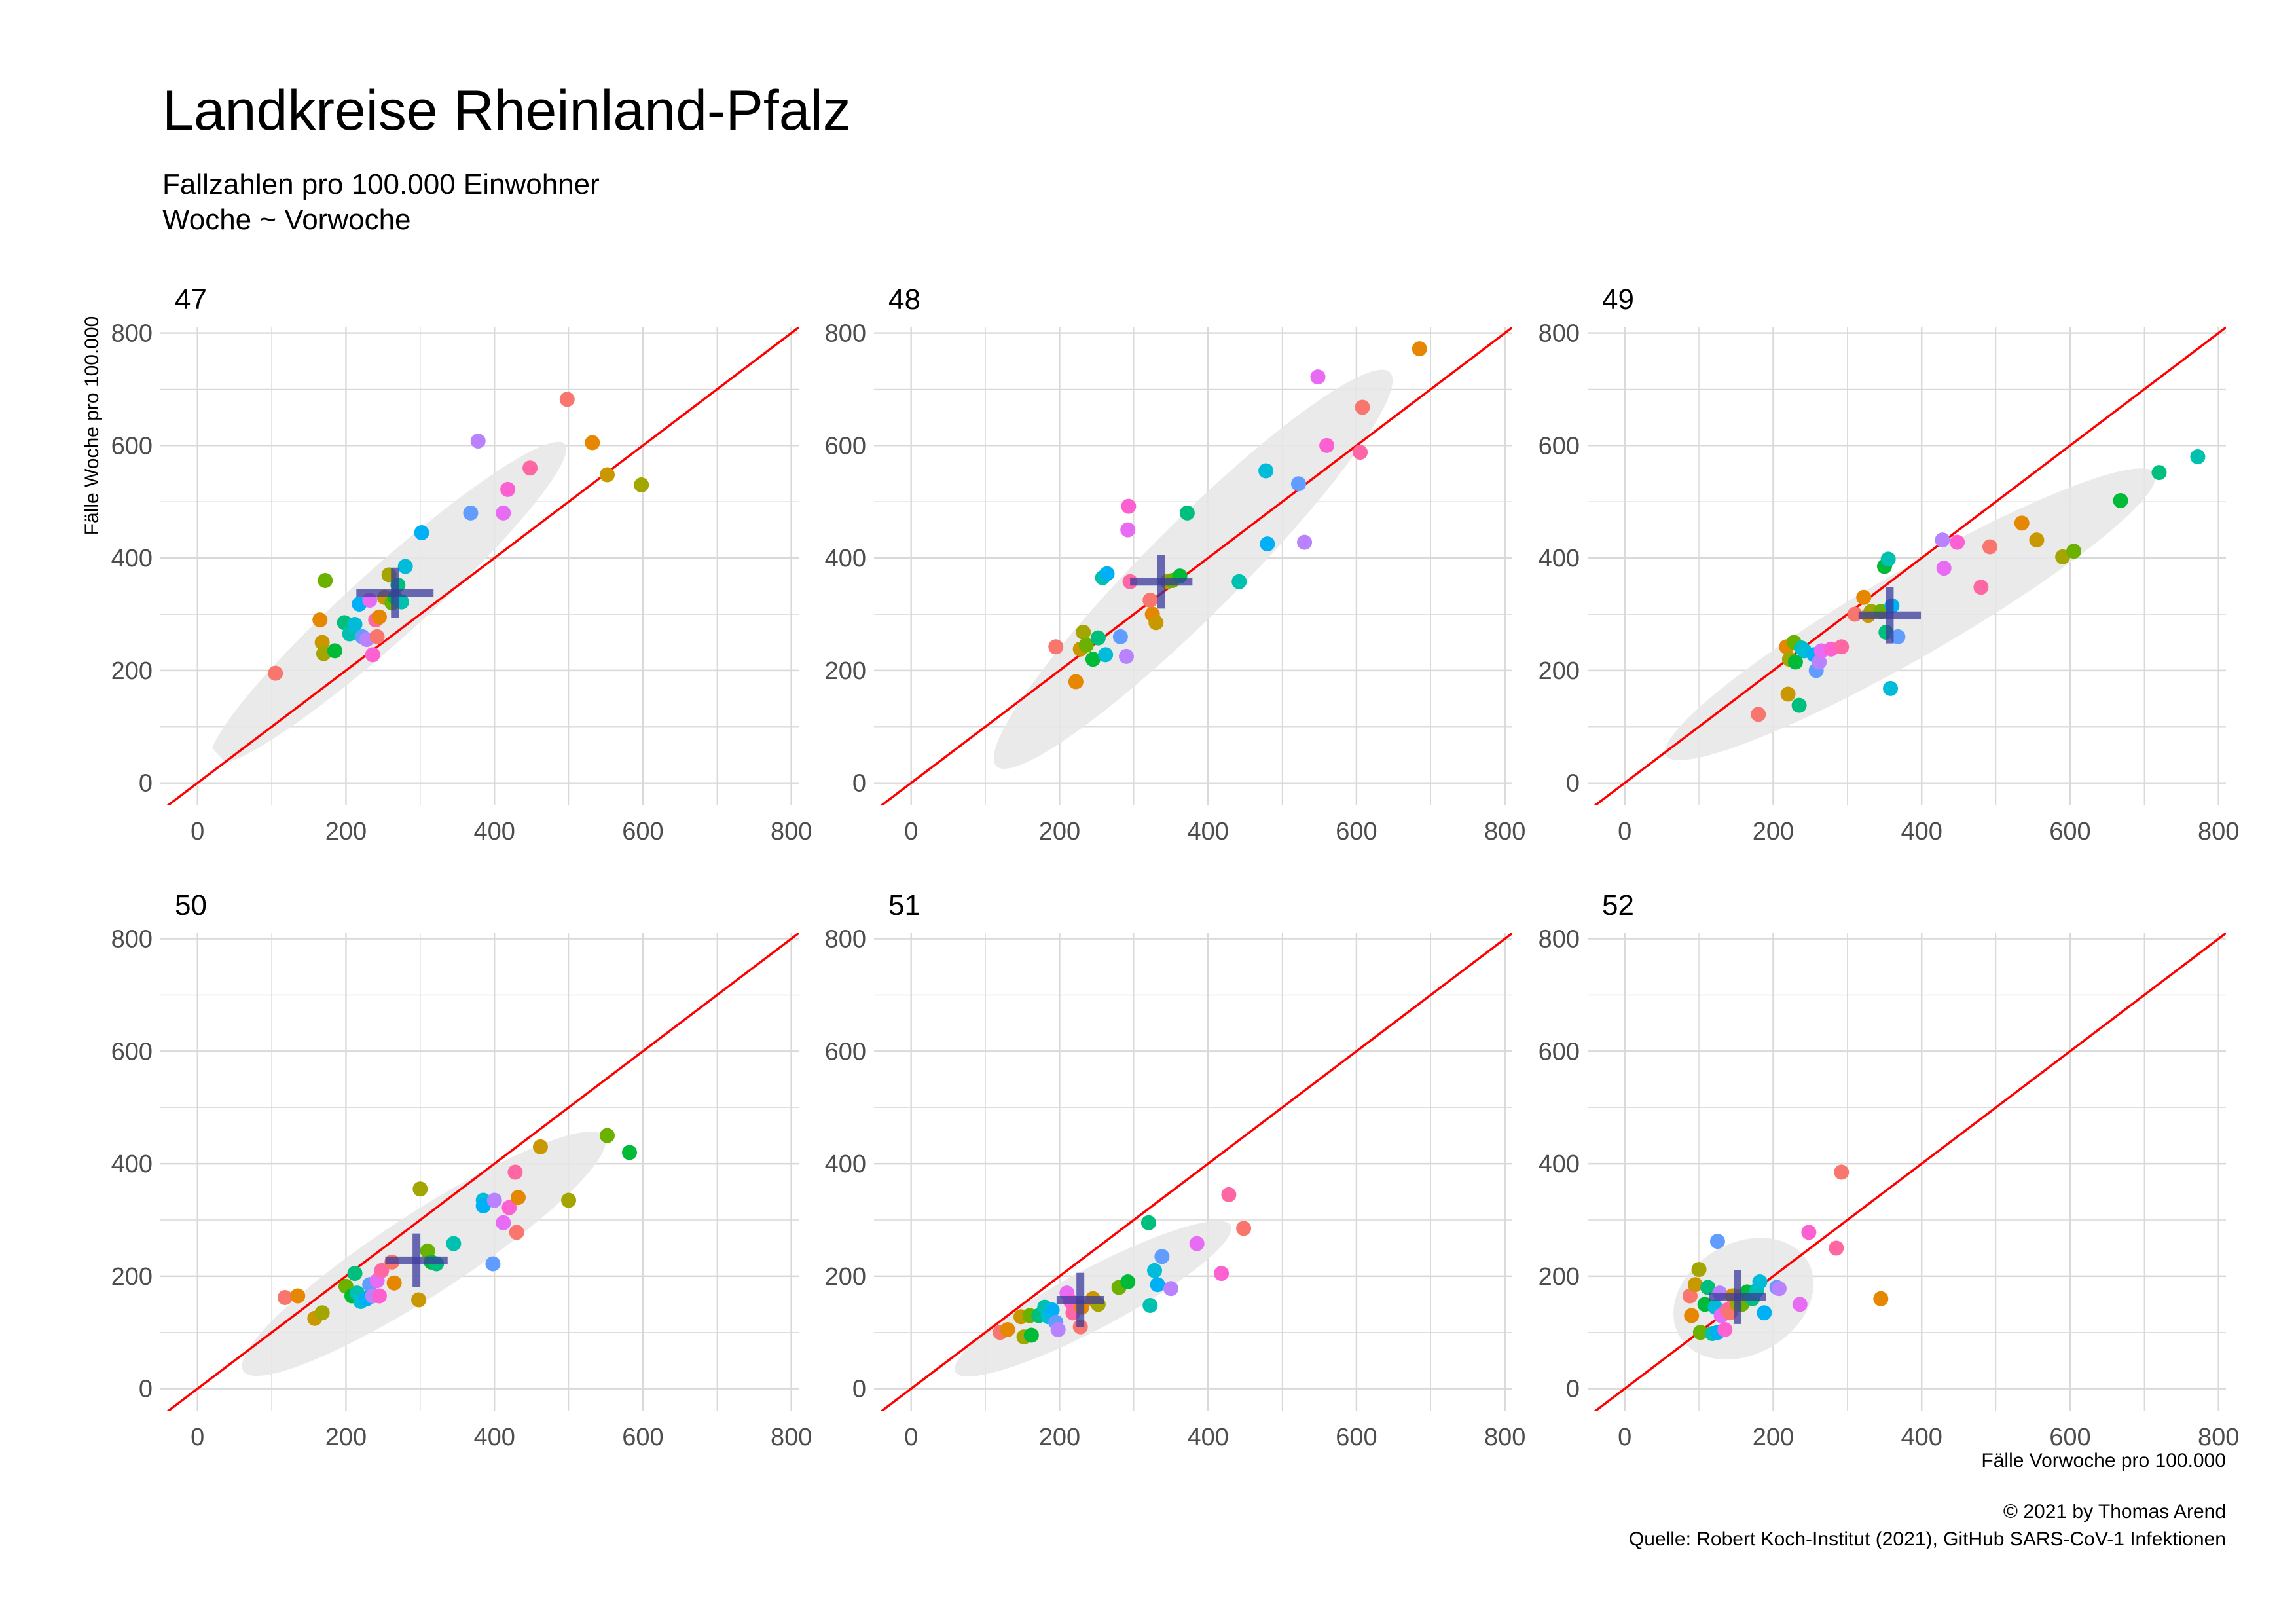 This screenshot has height=1624, width=2296. Describe the element at coordinates (191, 300) in the screenshot. I see `panel-label: 47` at that location.